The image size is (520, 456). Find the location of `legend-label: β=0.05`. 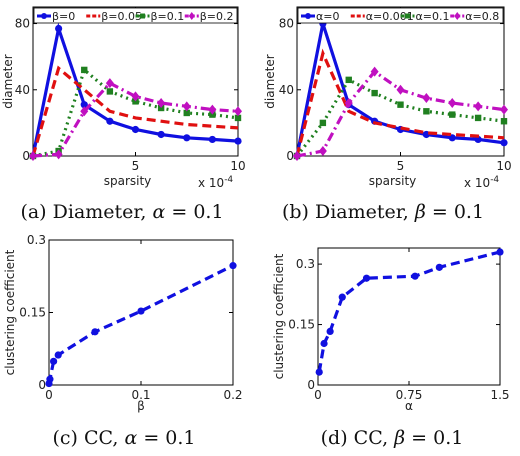

legend-label: β=0.05 is located at coordinates (121, 16).